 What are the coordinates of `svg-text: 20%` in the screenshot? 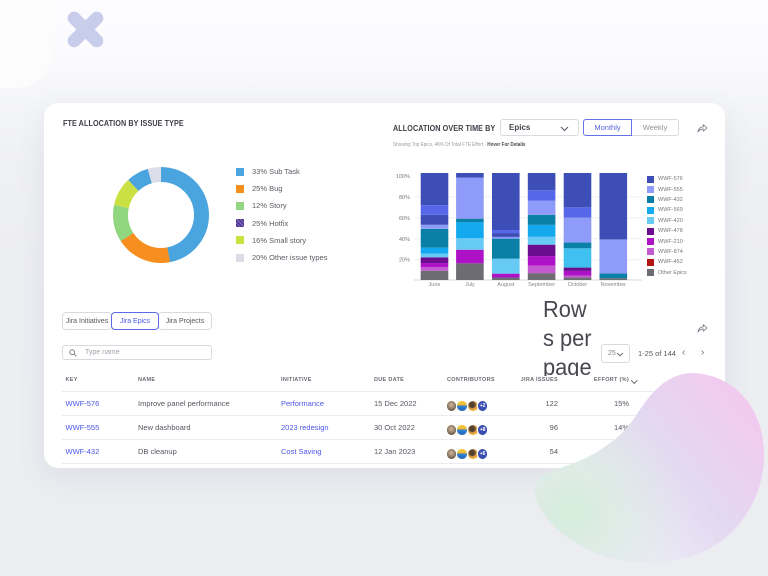 It's located at (404, 260).